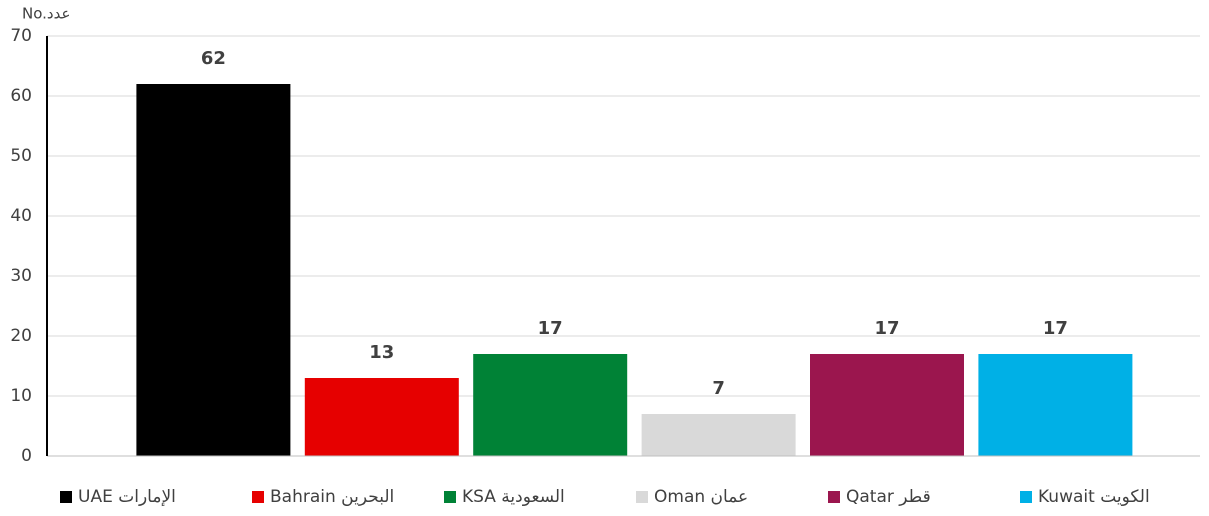 Image resolution: width=1209 pixels, height=516 pixels. I want to click on y-tick-label: 60, so click(21, 96).